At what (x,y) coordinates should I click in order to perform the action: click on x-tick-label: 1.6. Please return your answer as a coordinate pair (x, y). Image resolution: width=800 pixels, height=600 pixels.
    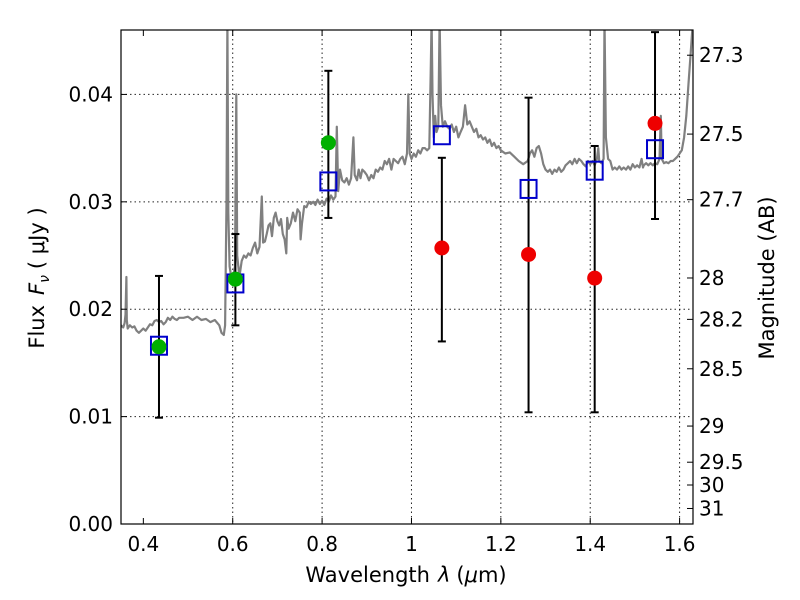
    Looking at the image, I should click on (680, 544).